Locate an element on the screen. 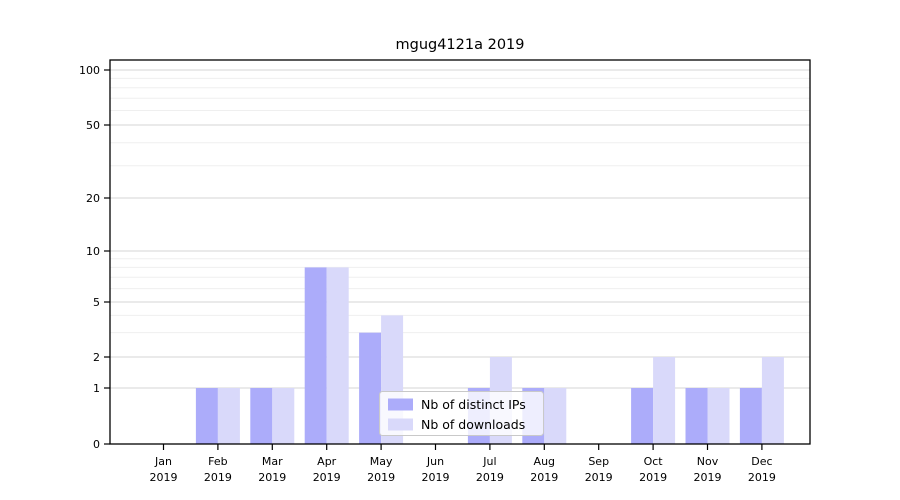  bar-s0-may is located at coordinates (370, 388).